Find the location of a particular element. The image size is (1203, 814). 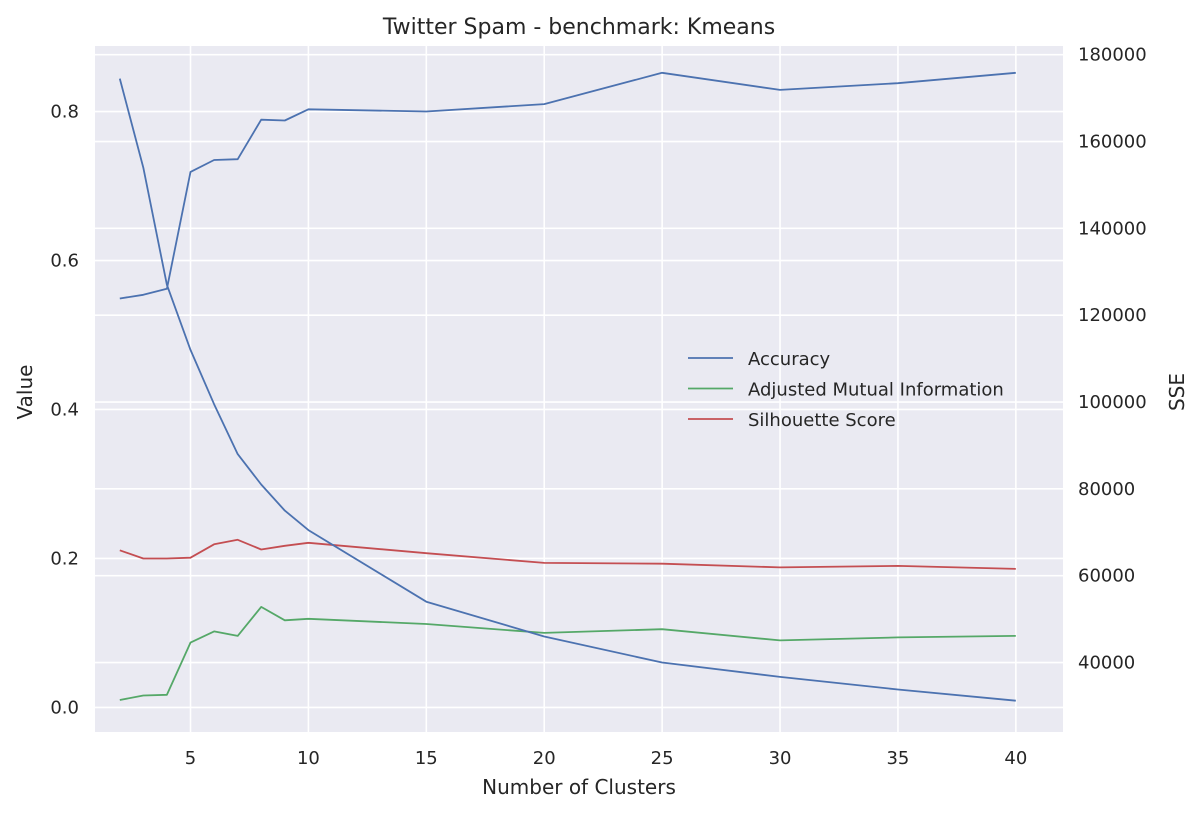

y-tick-labels: 0.0 0.2 0.4 0.6 0.8 is located at coordinates (64, 410).